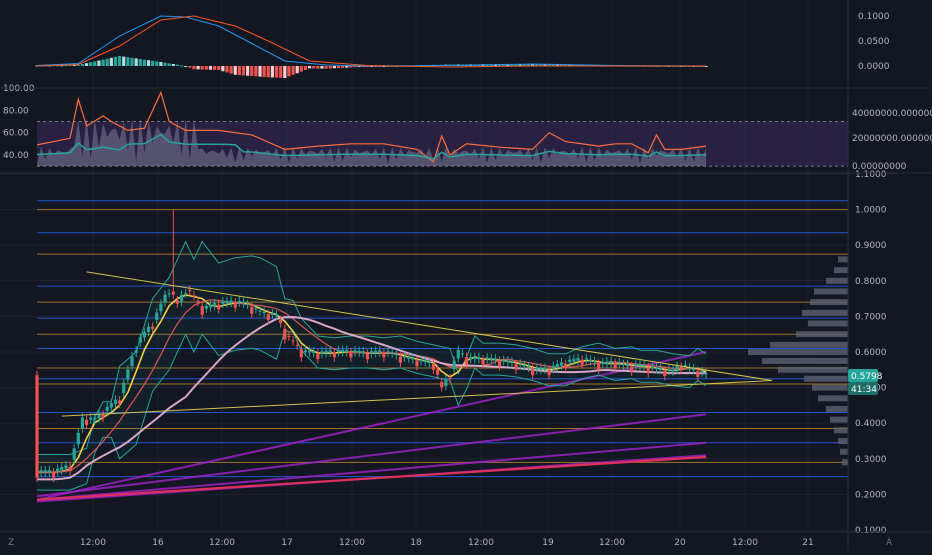 This screenshot has height=555, width=932. I want to click on auto-scale-icon: A, so click(889, 543).